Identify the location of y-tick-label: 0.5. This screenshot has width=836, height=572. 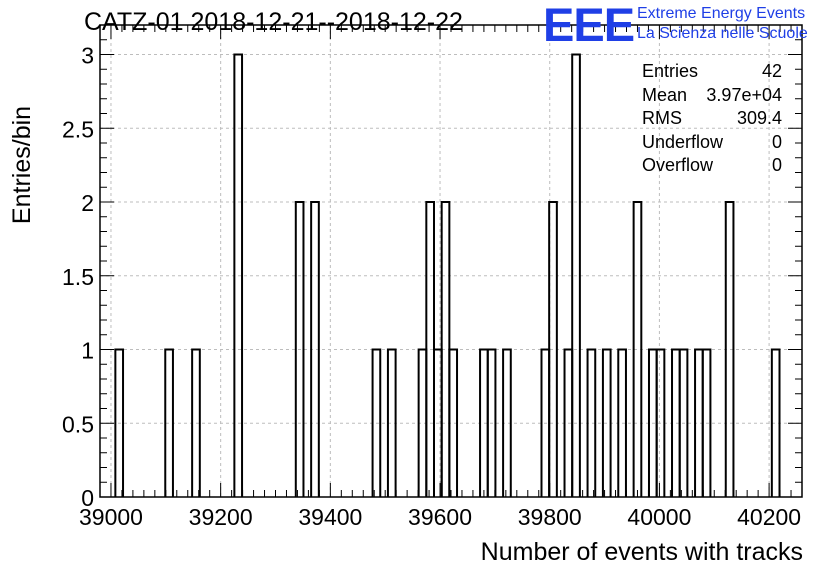
(78, 424).